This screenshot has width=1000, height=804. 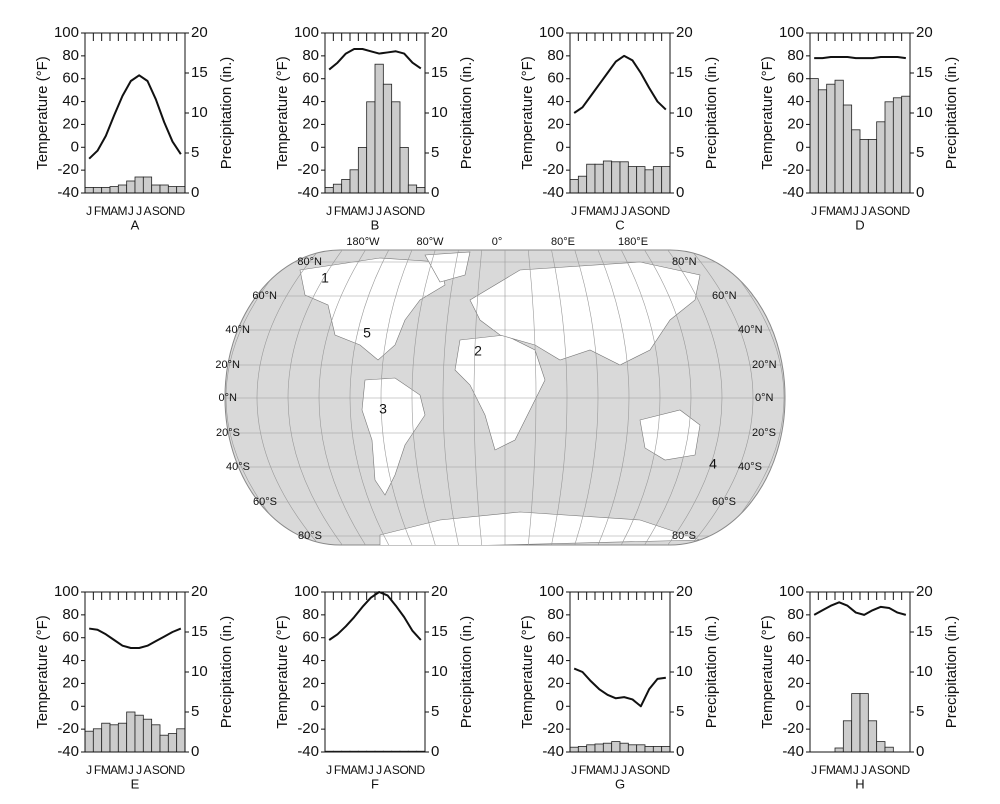 I want to click on latitude-label: 60°N, so click(x=724, y=296).